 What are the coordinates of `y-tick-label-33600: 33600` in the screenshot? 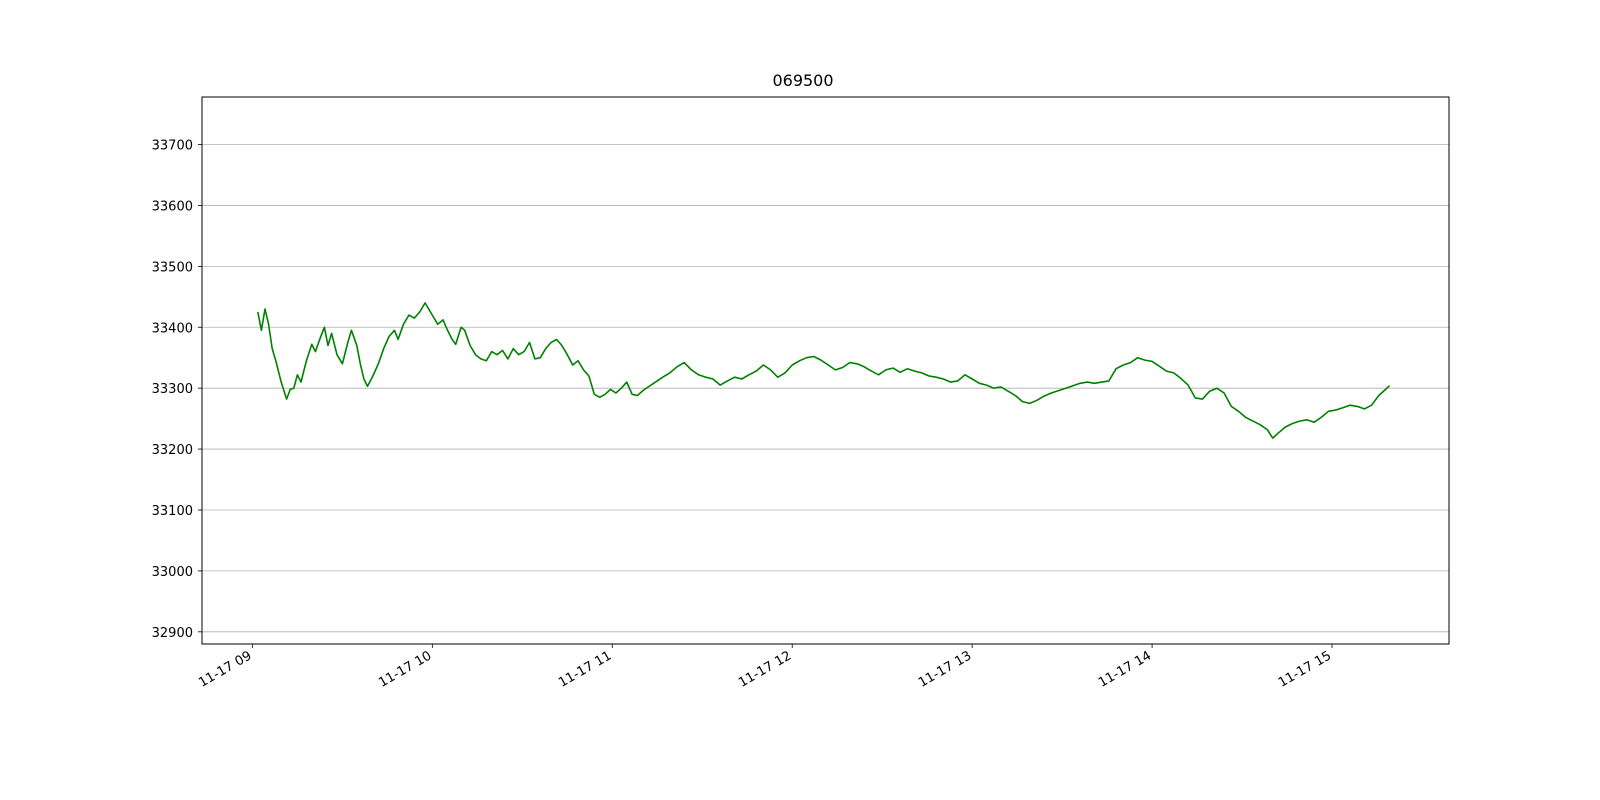 It's located at (172, 206).